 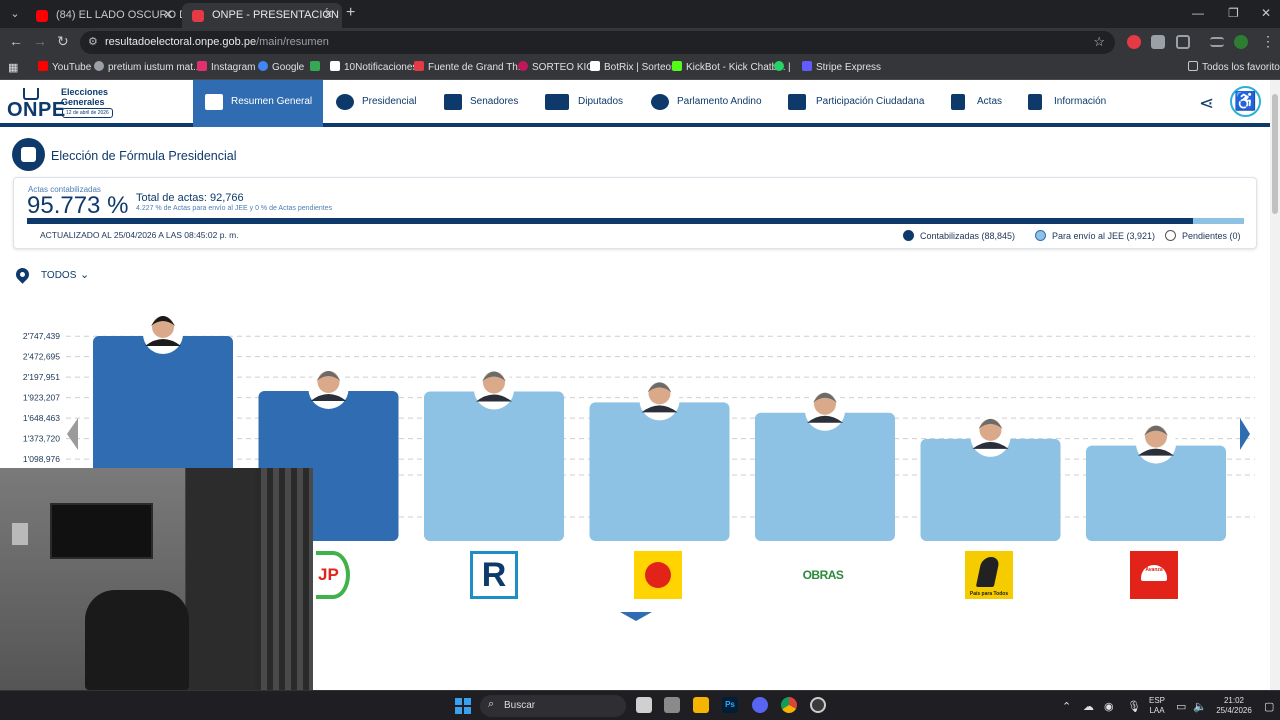 What do you see at coordinates (1241, 42) in the screenshot?
I see `profile-avatar-icon` at bounding box center [1241, 42].